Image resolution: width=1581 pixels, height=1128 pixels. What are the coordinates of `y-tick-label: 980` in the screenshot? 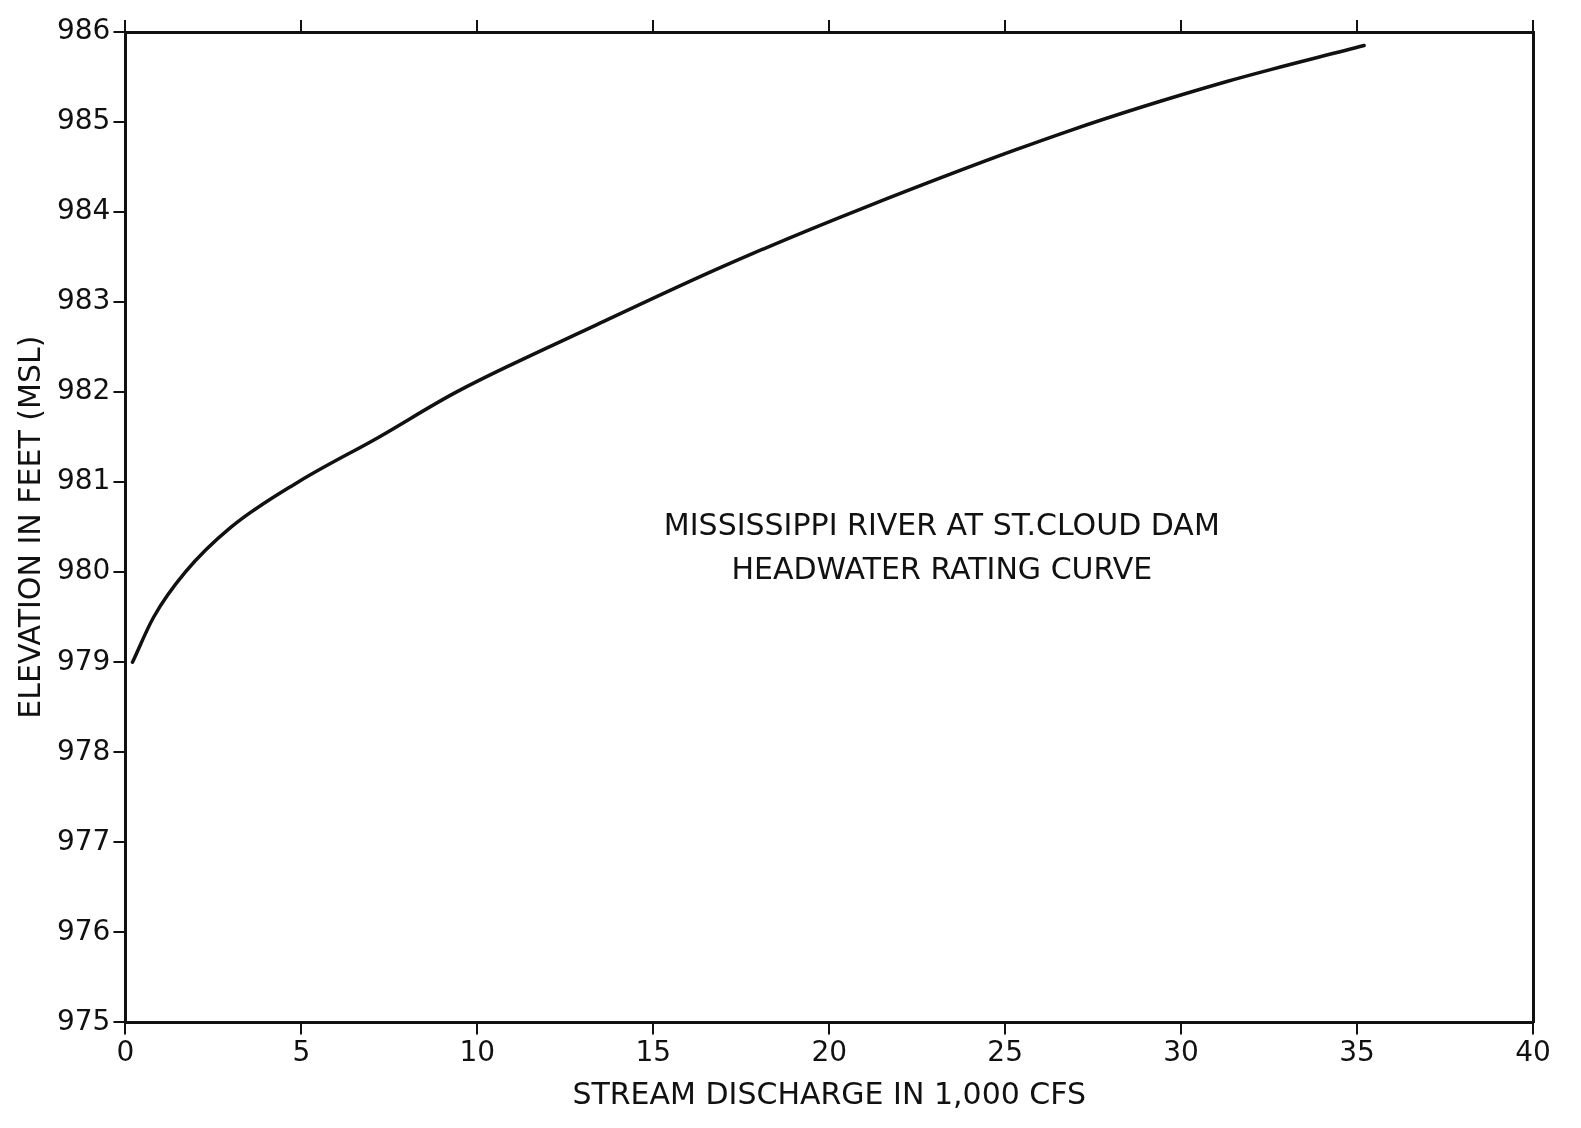 It's located at (83, 570).